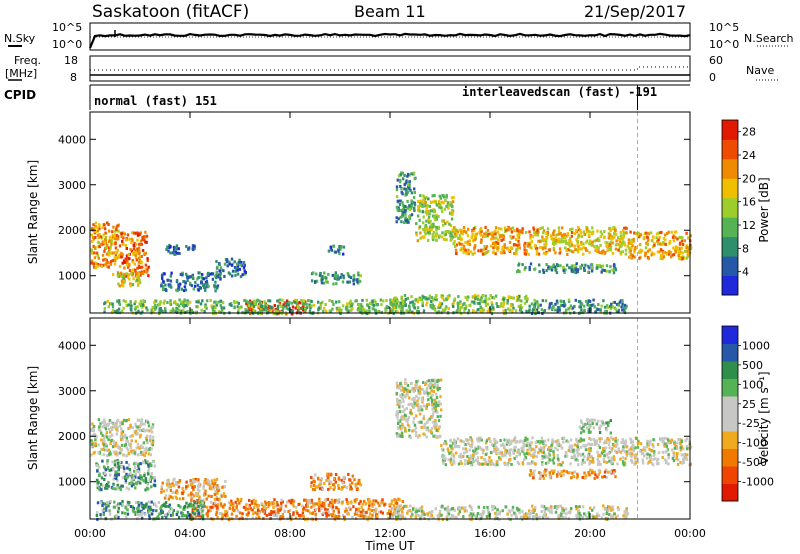  I want to click on colorbar-segment, so click(730, 266).